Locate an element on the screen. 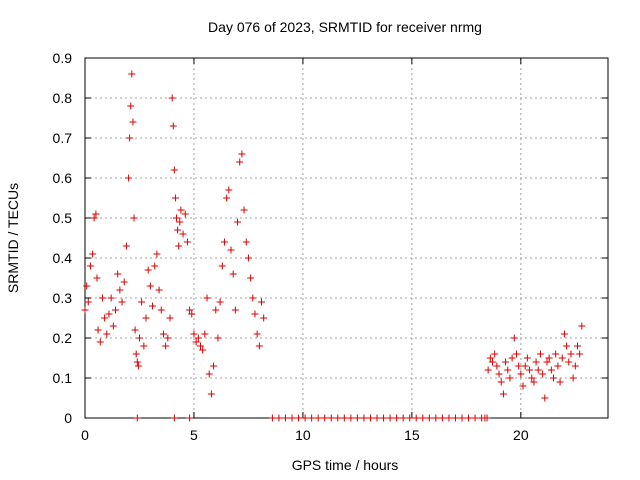 This screenshot has height=480, width=640. y-tick-label: 0 is located at coordinates (68, 418).